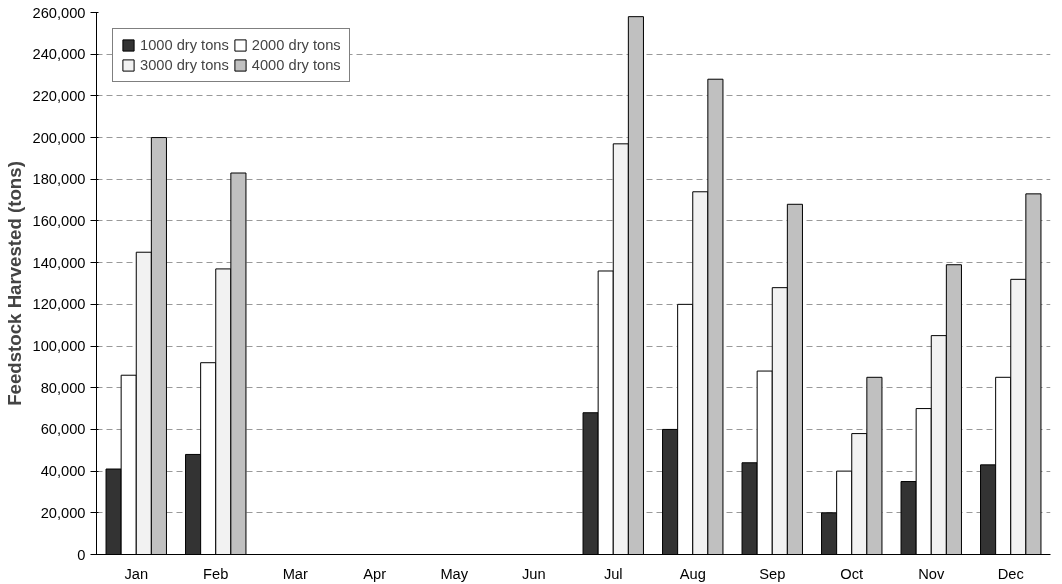  I want to click on y-tick-label: 220,000, so click(59, 95).